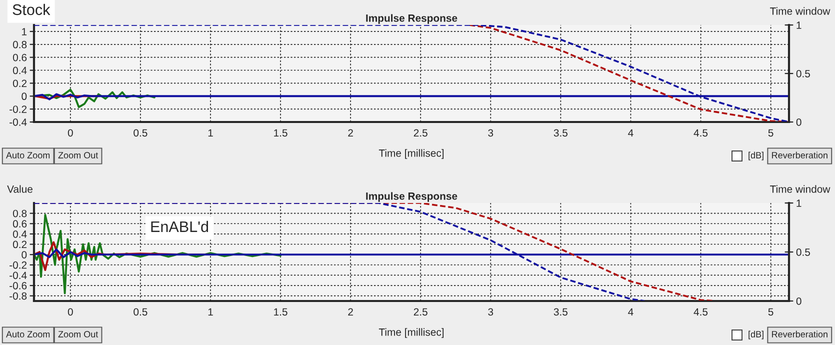  I want to click on y-tick-label: -0.8, so click(18, 296).